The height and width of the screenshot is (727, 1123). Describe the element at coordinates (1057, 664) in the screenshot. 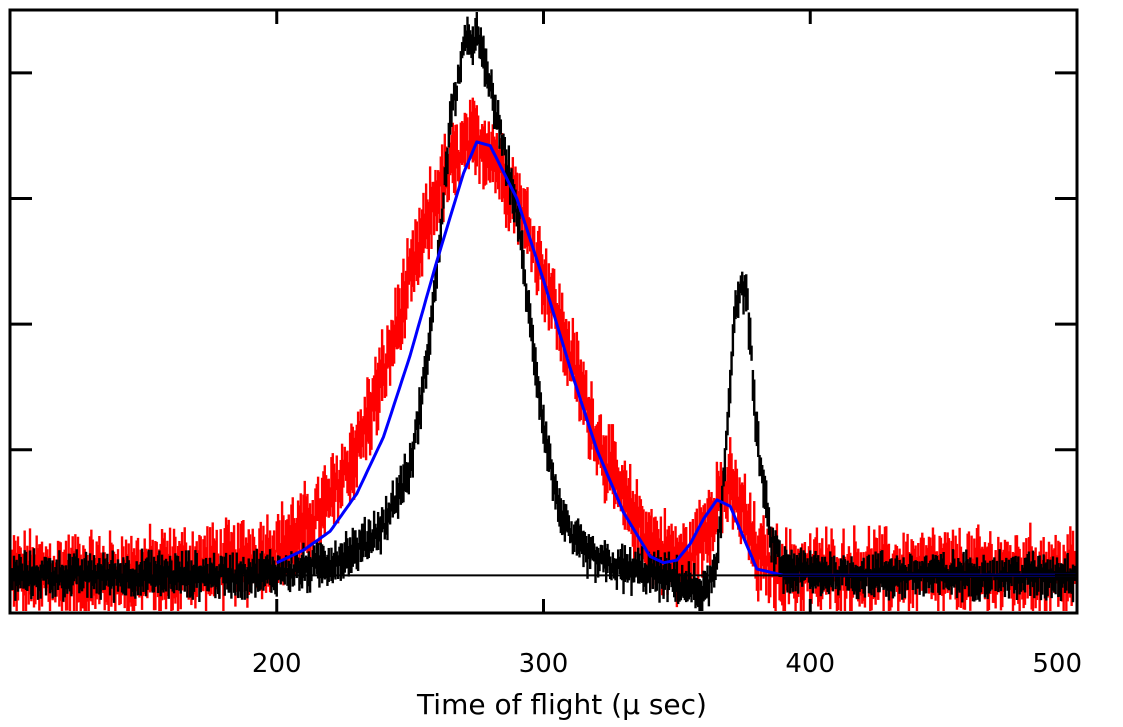

I see `x-tick-label-500: 500` at that location.